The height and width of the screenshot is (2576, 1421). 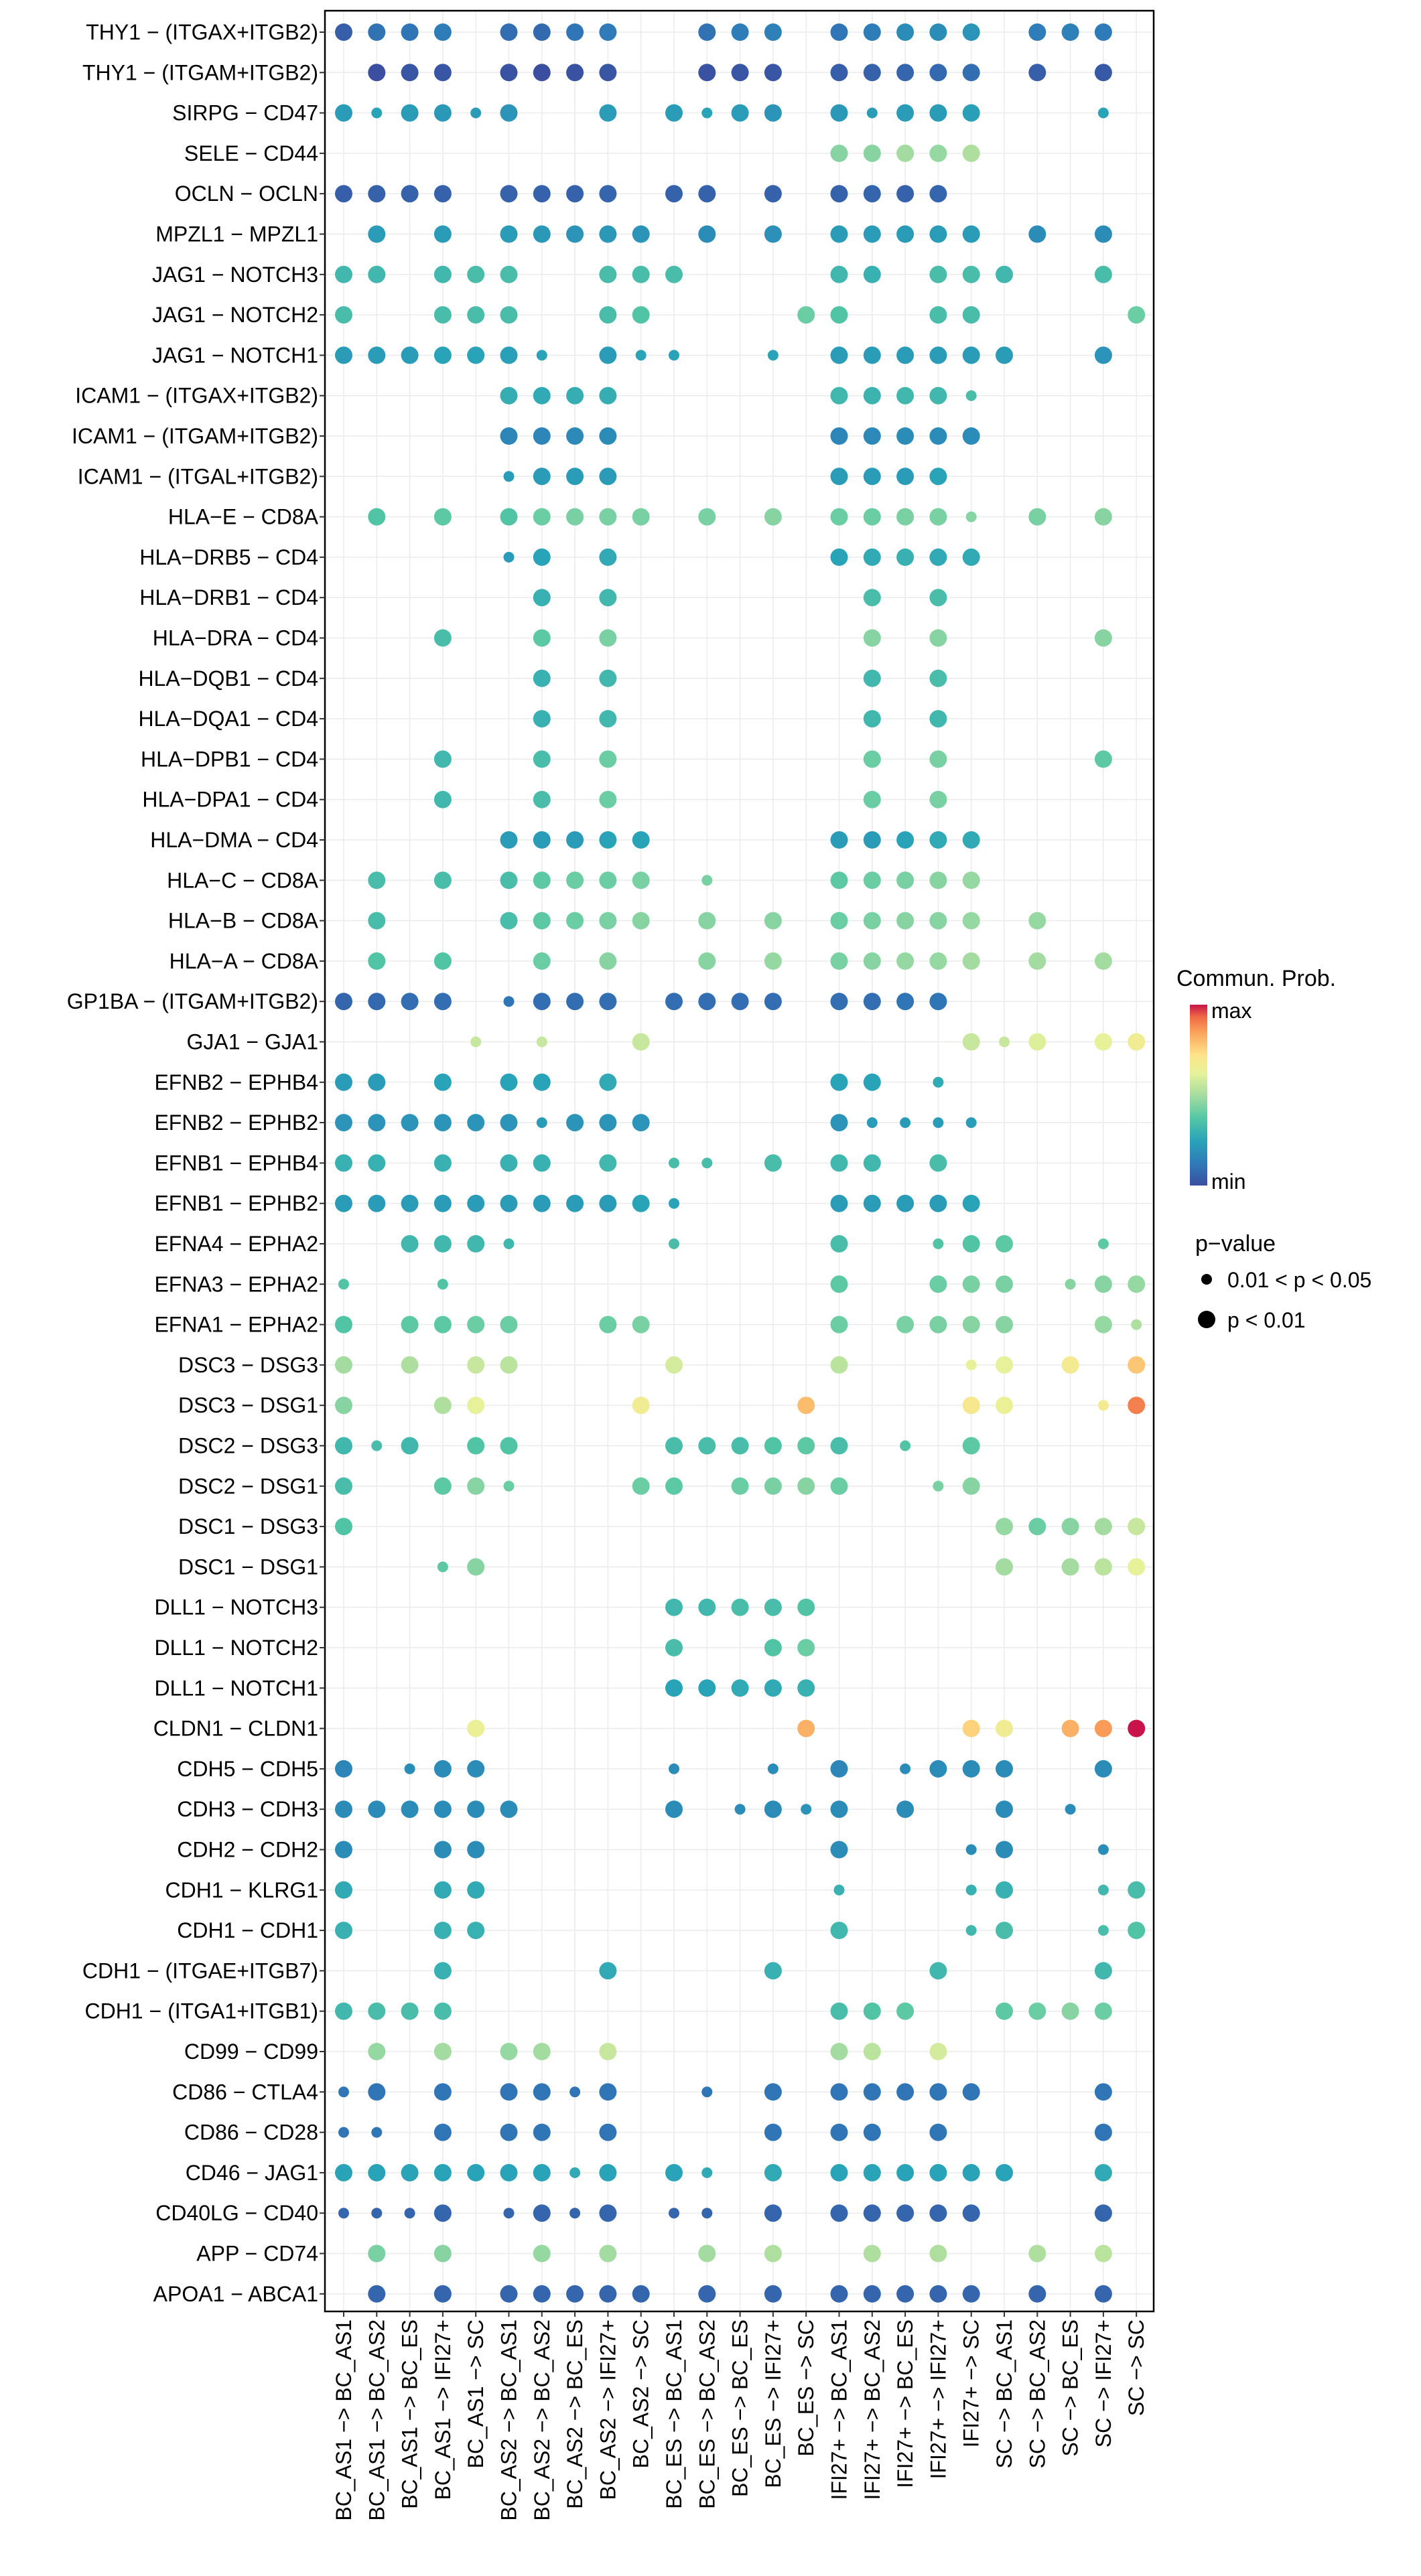 I want to click on y-tick-label: HLA−DPB1 − CD4, so click(x=230, y=759).